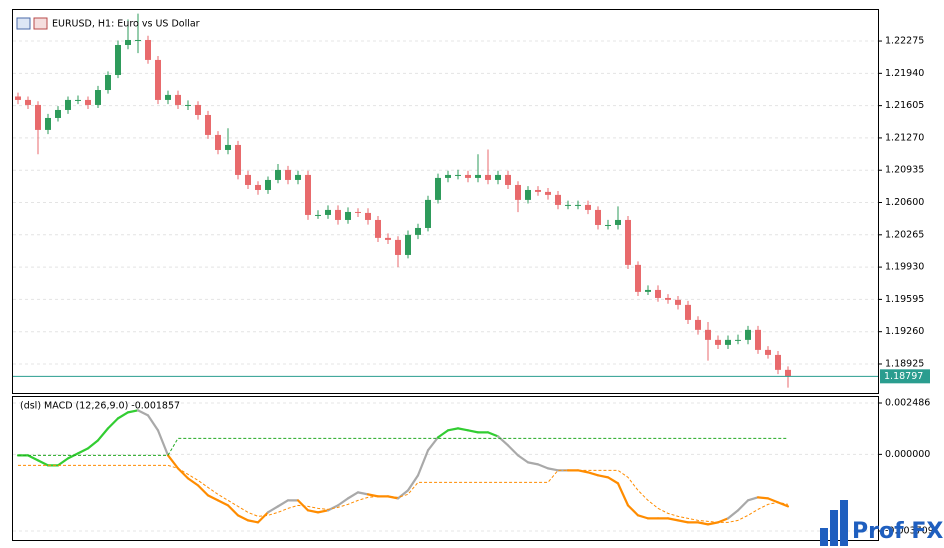 This screenshot has width=944, height=548. What do you see at coordinates (904, 41) in the screenshot?
I see `y-tick-label: 1.22275` at bounding box center [904, 41].